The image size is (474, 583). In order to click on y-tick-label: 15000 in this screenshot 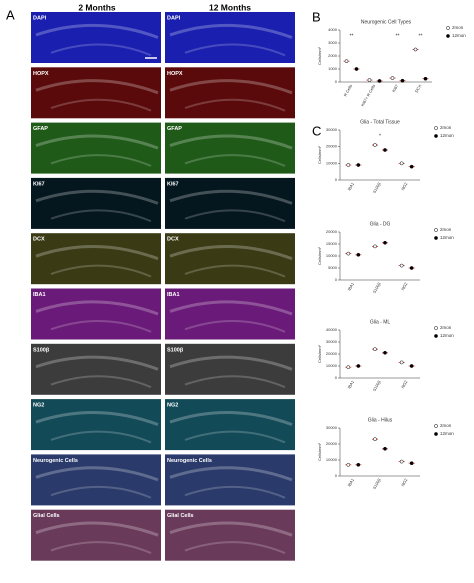, I will do `click(332, 243)`.